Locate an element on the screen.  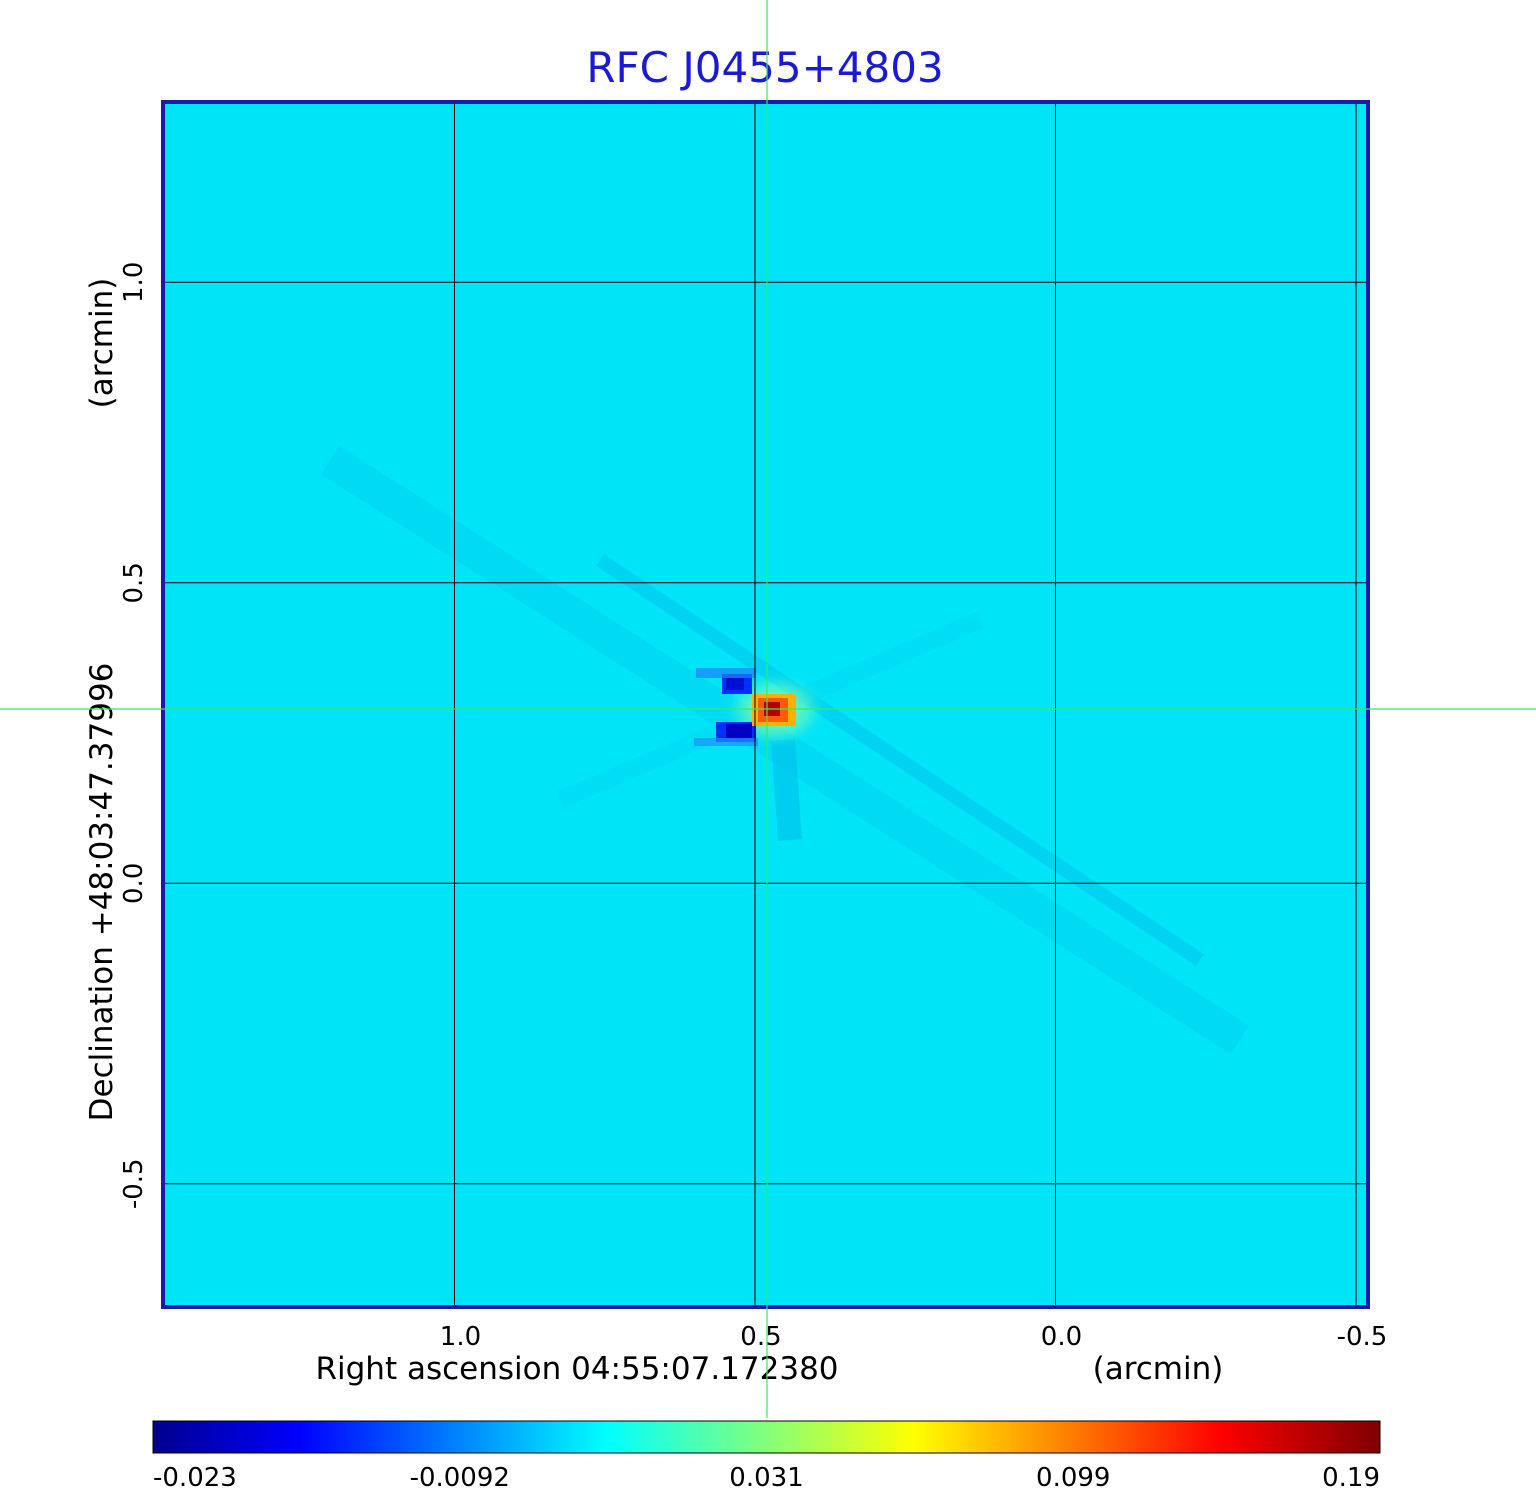
y-tick-label: 0.5 is located at coordinates (134, 582).